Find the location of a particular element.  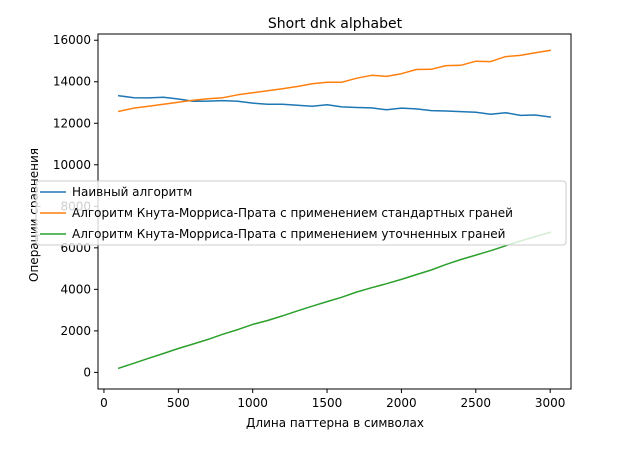

x-tick-label: 1000 is located at coordinates (252, 403).